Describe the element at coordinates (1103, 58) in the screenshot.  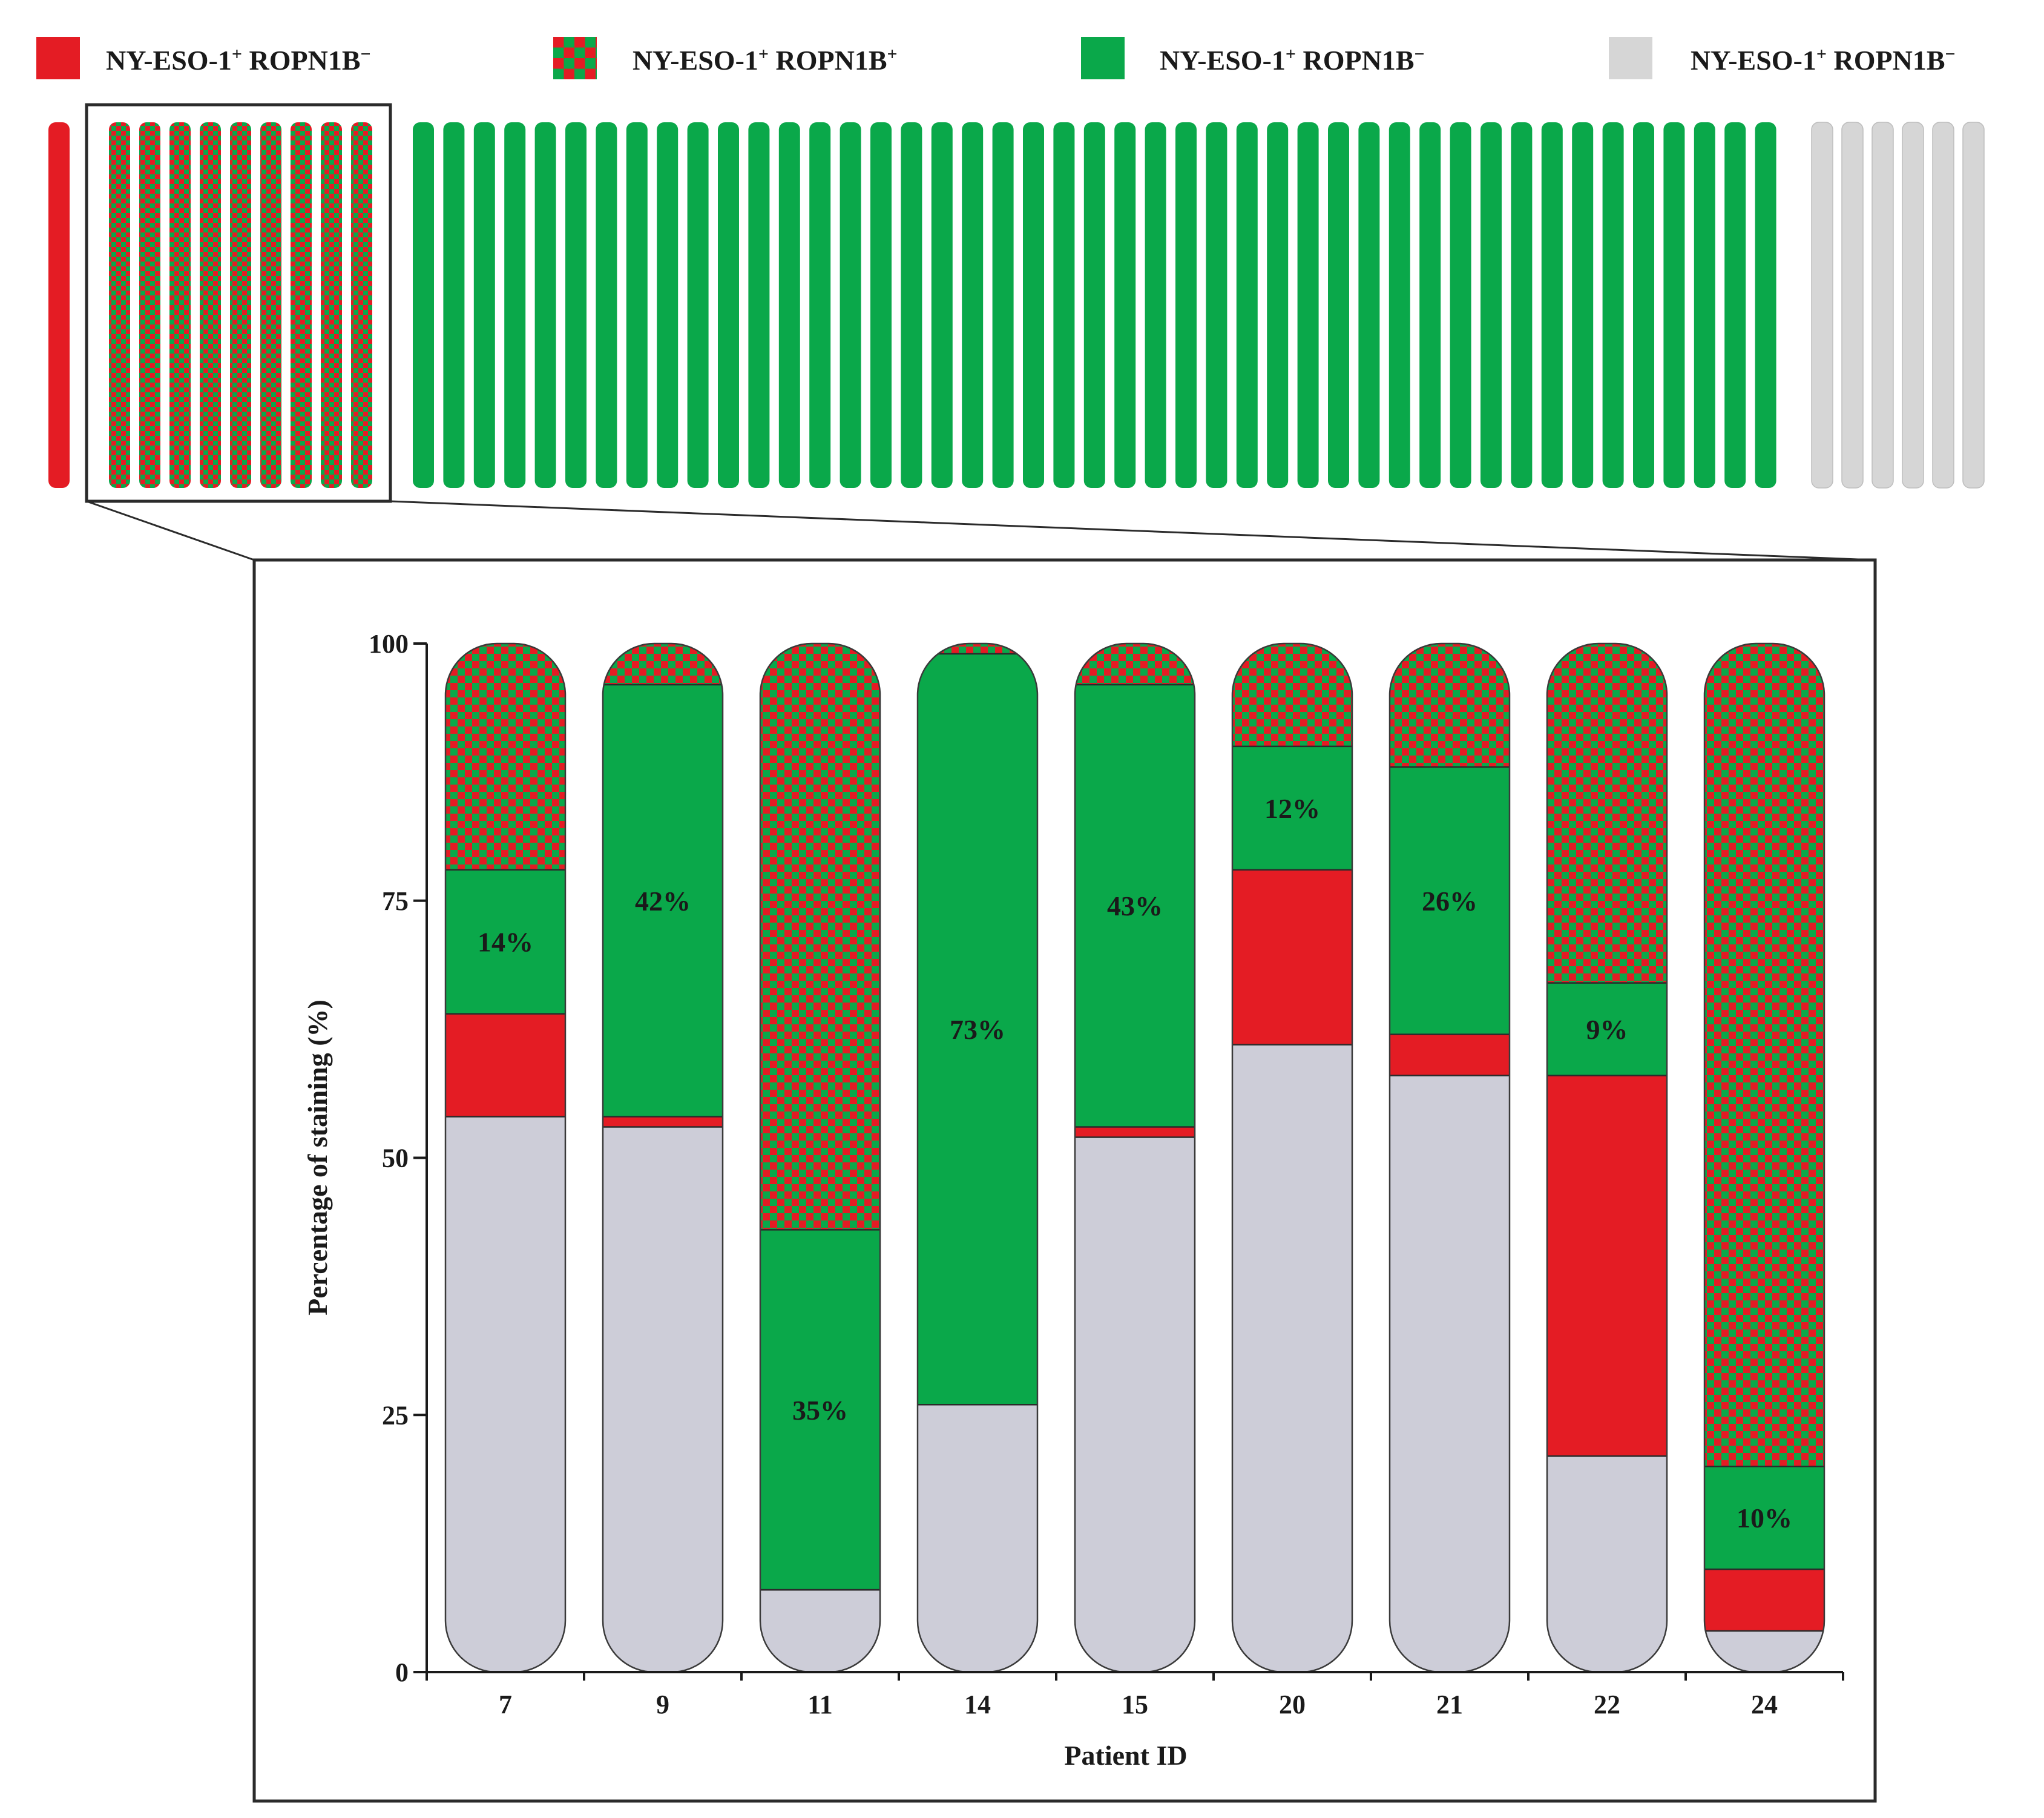
I see `legend-swatch-green` at that location.